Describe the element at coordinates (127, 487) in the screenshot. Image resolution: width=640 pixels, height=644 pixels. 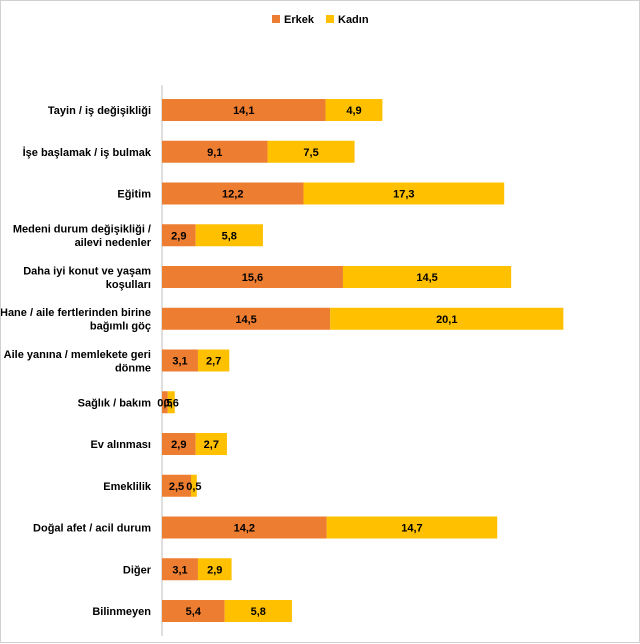
I see `category-label-9: Emeklilik` at that location.